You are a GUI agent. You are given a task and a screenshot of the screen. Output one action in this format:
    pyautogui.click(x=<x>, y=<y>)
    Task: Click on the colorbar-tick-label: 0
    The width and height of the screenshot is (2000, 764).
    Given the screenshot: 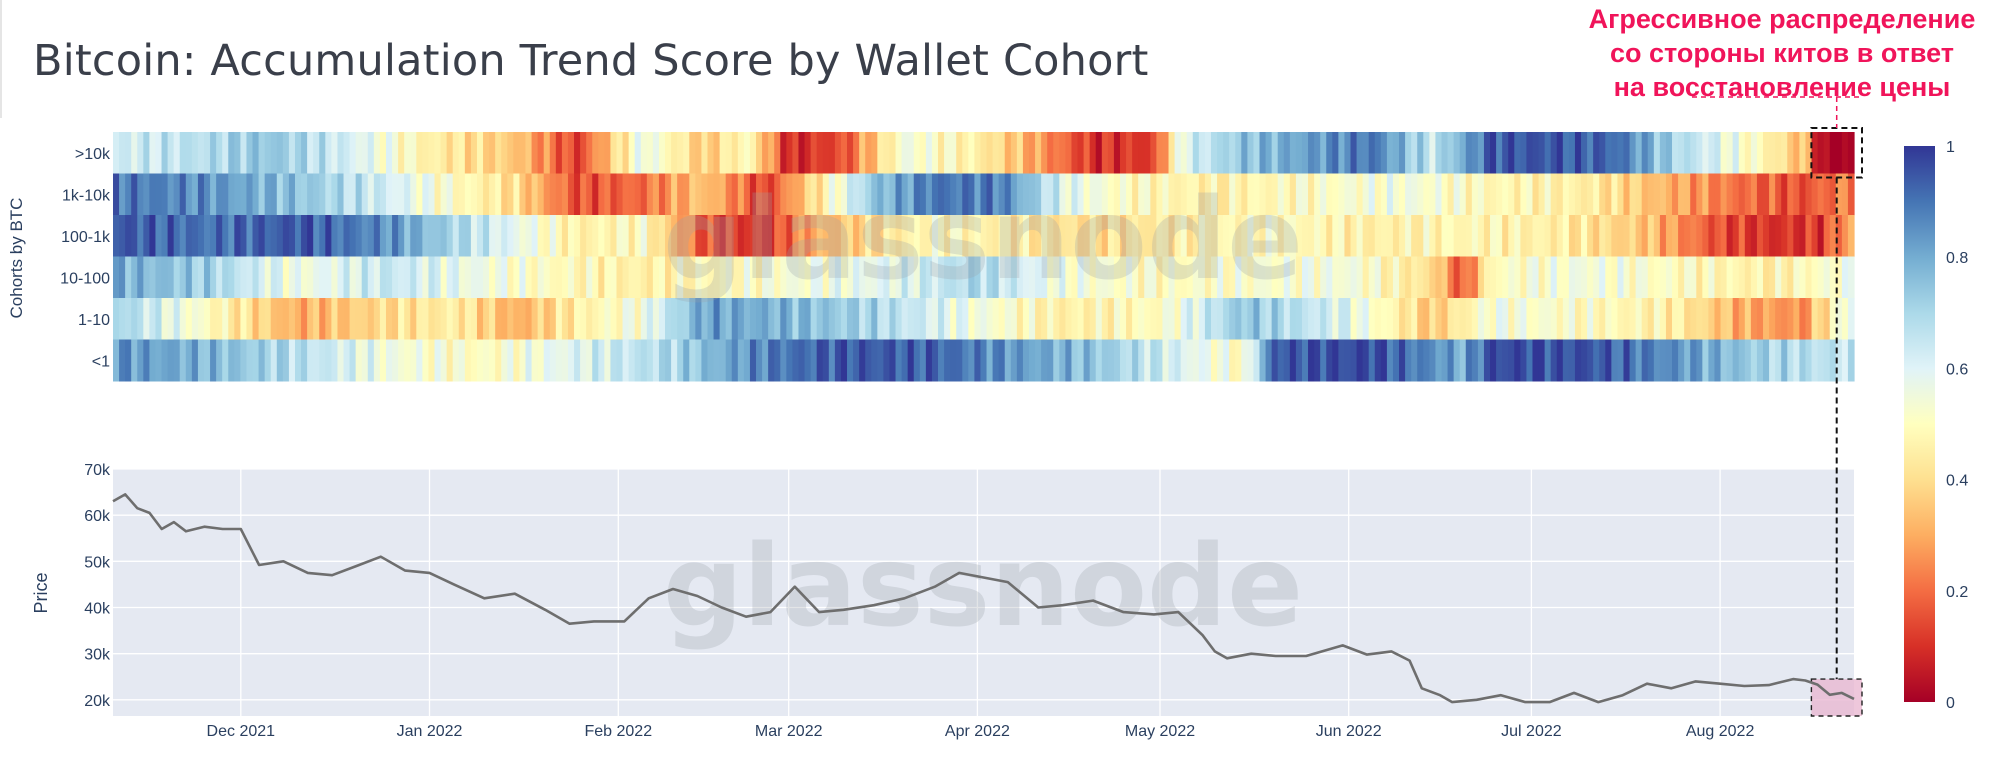 What is the action you would take?
    pyautogui.click(x=1950, y=703)
    